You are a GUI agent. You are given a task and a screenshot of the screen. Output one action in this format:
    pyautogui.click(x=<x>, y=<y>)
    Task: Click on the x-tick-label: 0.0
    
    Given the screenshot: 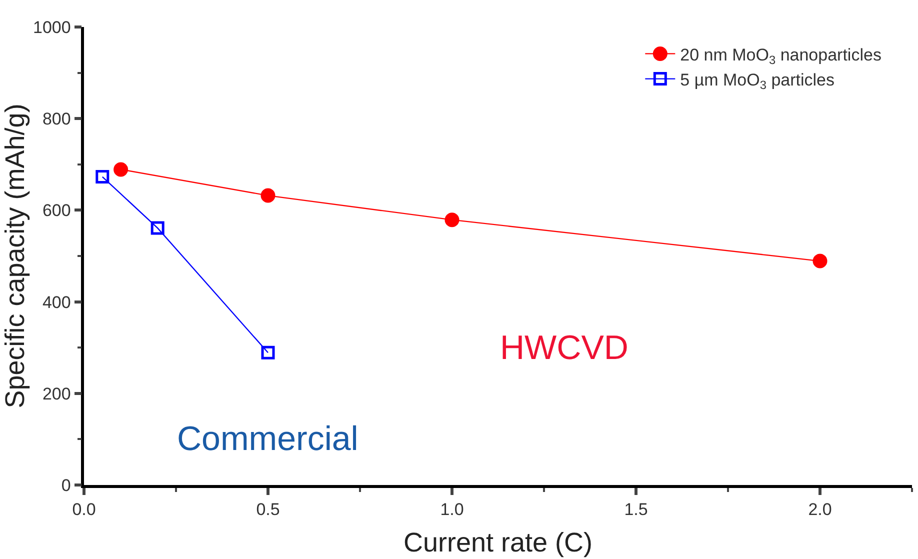 What is the action you would take?
    pyautogui.click(x=84, y=510)
    